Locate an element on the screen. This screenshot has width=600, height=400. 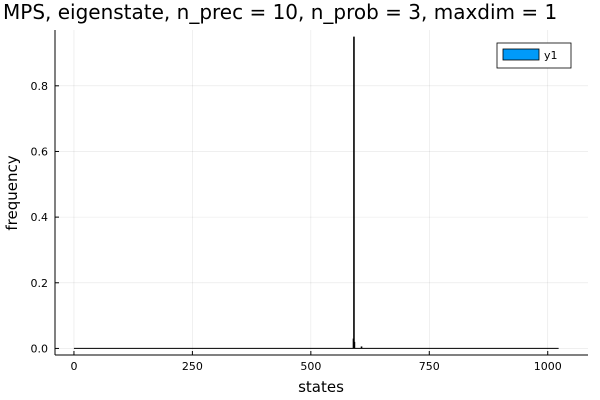
y-tick-label: 0.8 is located at coordinates (40, 86).